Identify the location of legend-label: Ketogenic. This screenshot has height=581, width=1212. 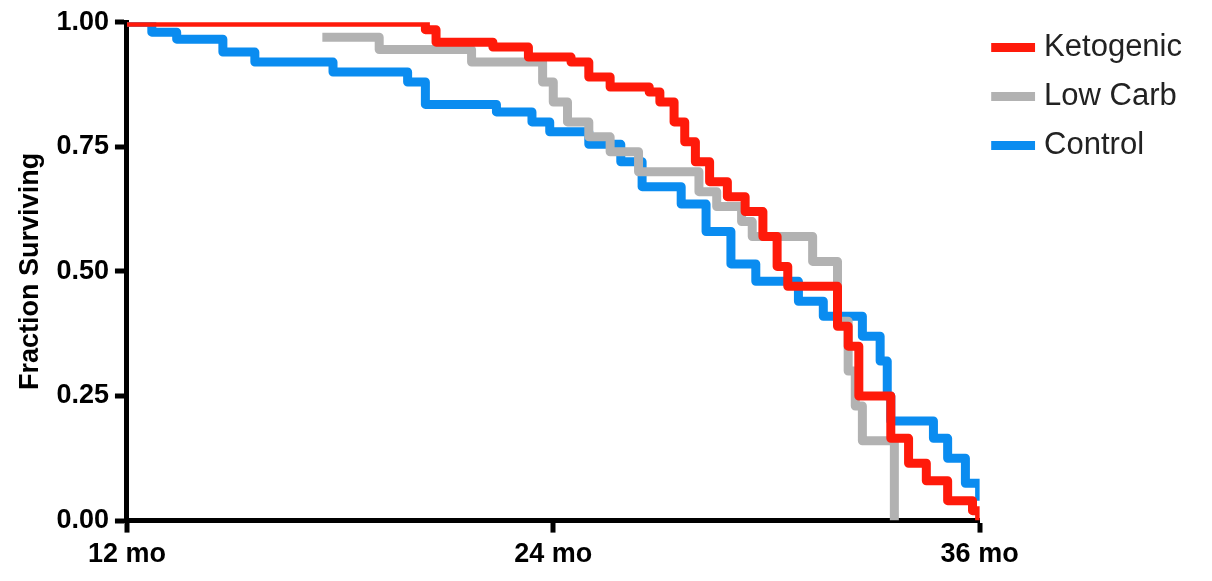
(1113, 46).